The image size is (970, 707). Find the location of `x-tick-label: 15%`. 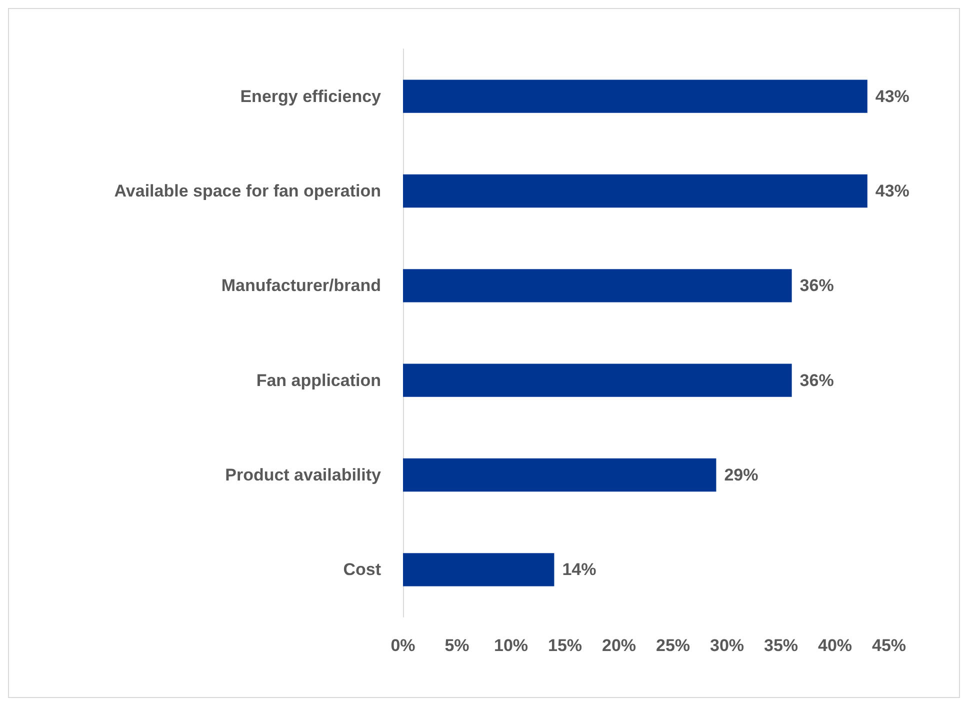

x-tick-label: 15% is located at coordinates (565, 645).